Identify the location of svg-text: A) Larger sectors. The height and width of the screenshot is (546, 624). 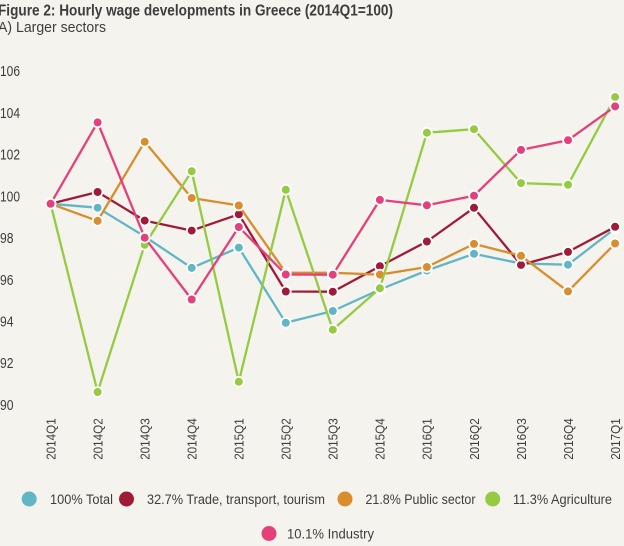
(53, 27).